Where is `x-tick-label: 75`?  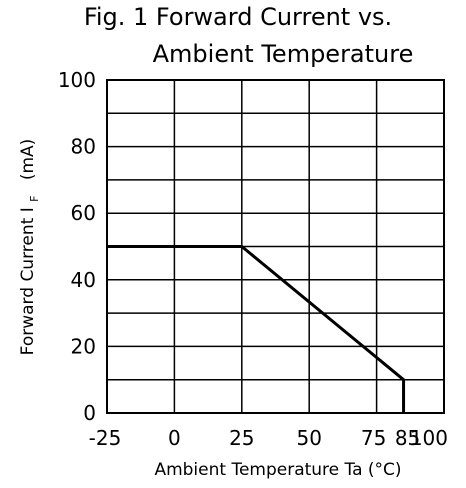
x-tick-label: 75 is located at coordinates (373, 438).